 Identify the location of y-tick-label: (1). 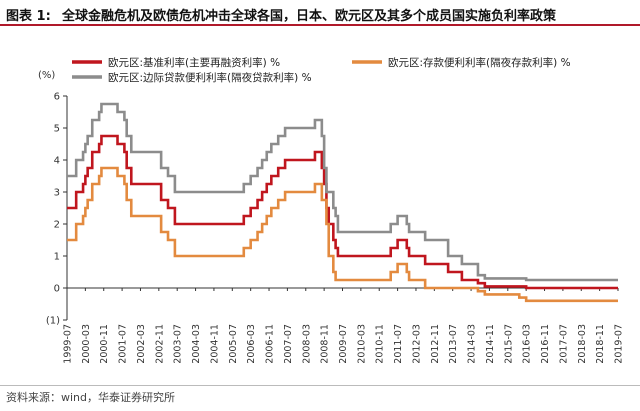
(53, 321).